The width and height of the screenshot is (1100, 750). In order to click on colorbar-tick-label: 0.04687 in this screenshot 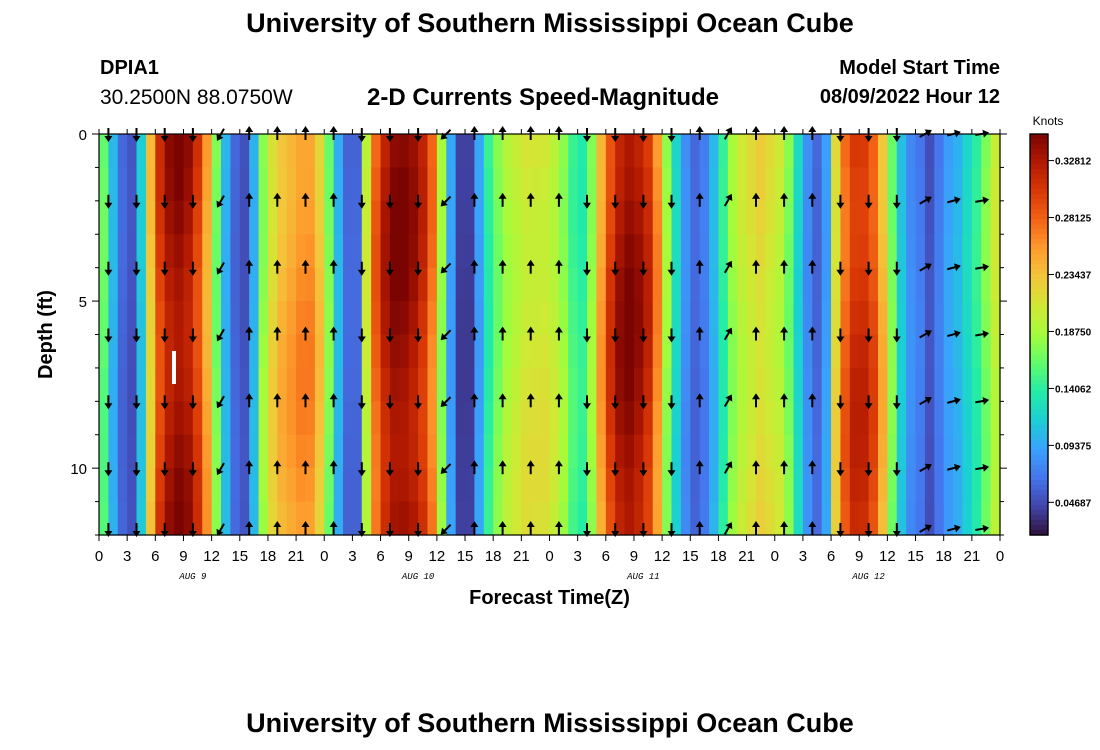, I will do `click(1073, 503)`.